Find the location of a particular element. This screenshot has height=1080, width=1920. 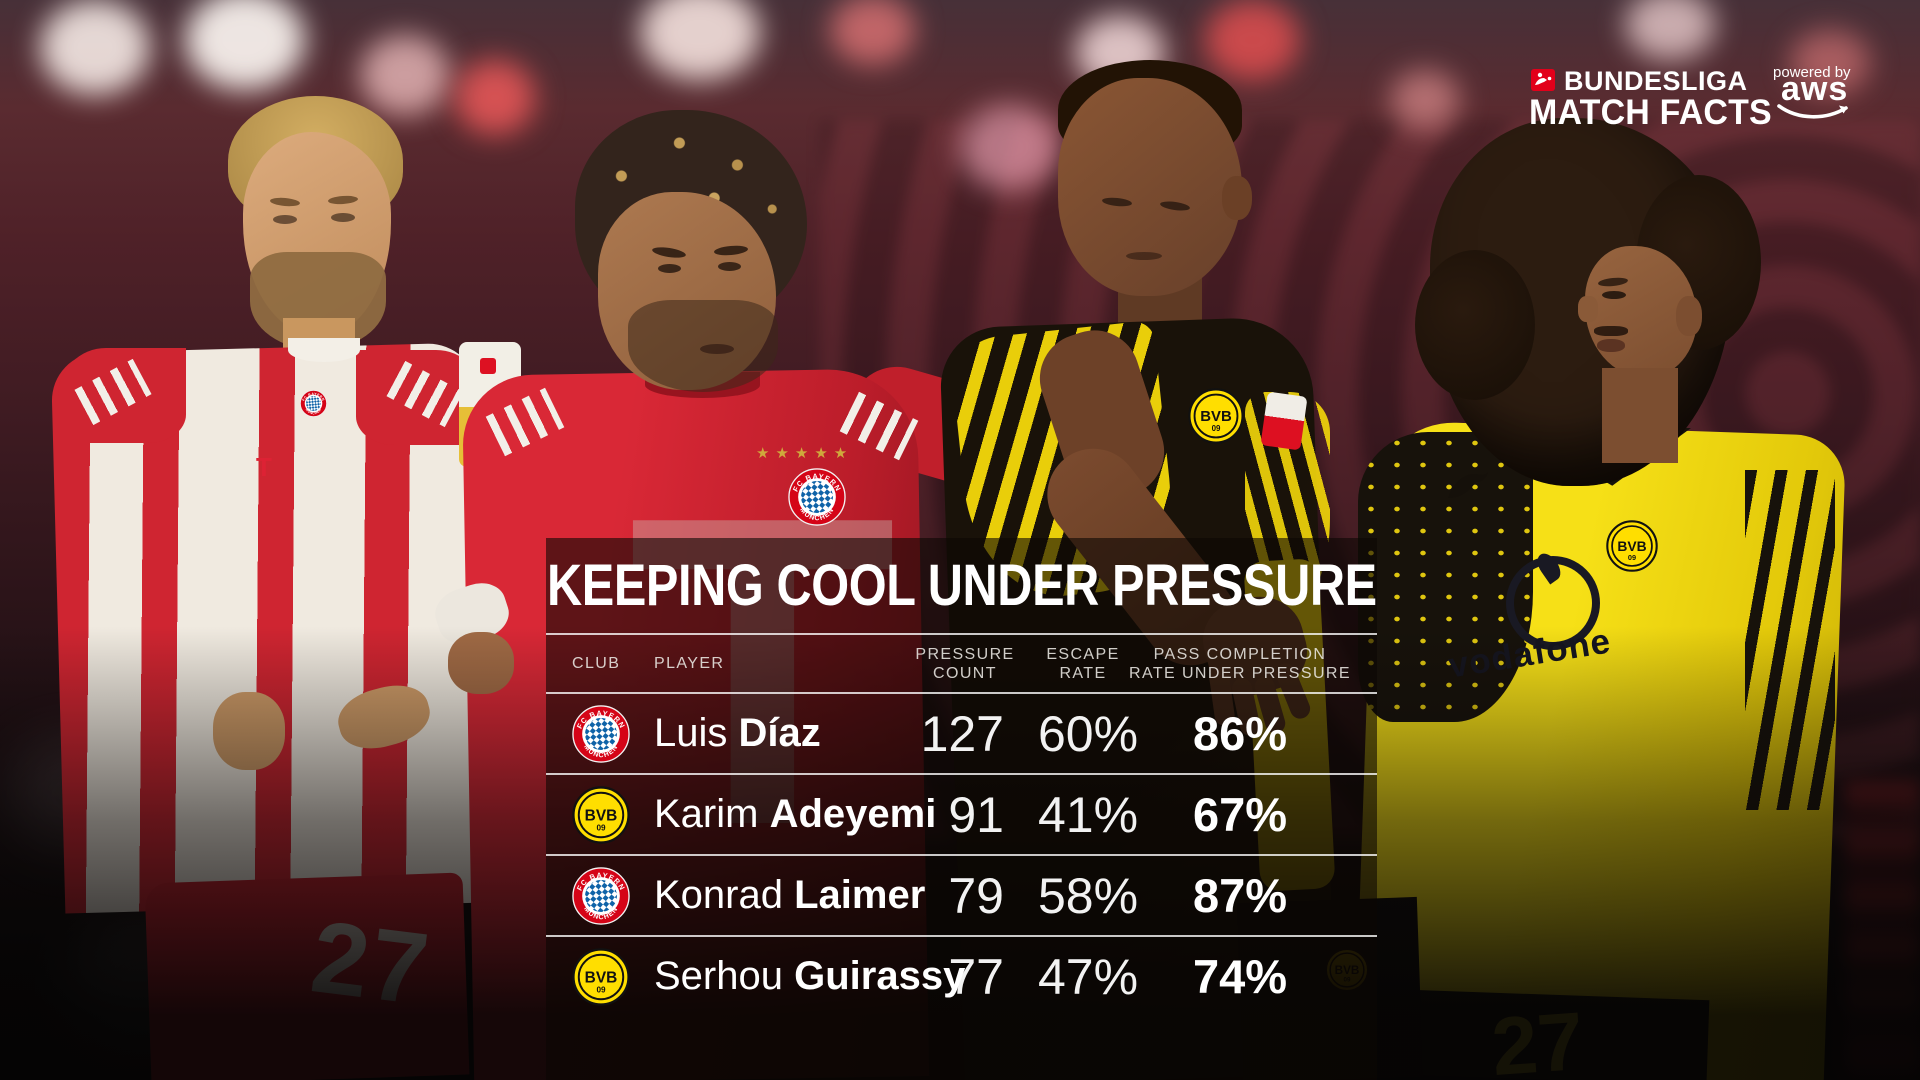

panel-title-band: KEEPING COOL UNDER PRESSURE is located at coordinates (961, 585).